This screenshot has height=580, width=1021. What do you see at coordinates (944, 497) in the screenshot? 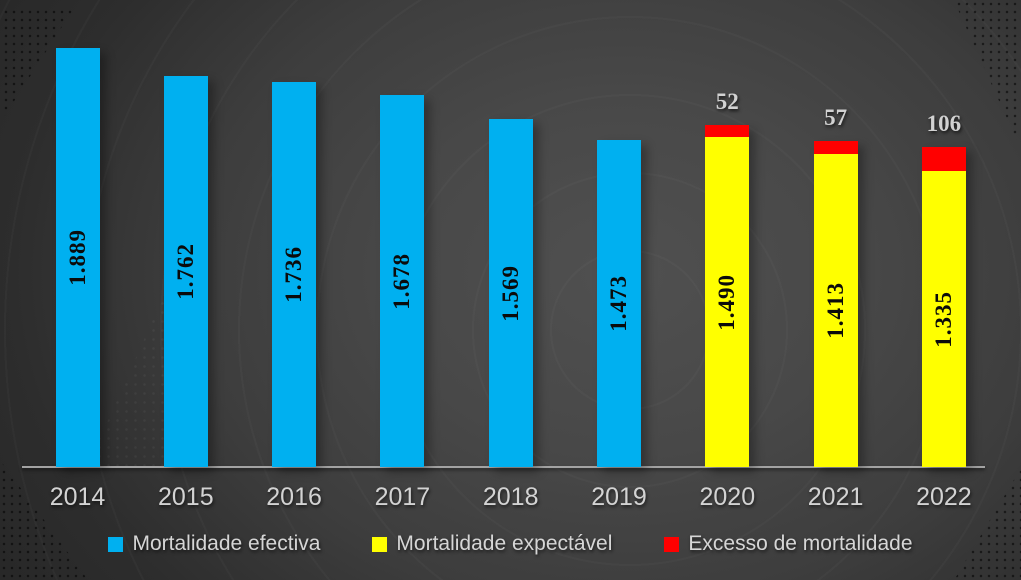
I see `x-axis-label-2022: 2022` at bounding box center [944, 497].